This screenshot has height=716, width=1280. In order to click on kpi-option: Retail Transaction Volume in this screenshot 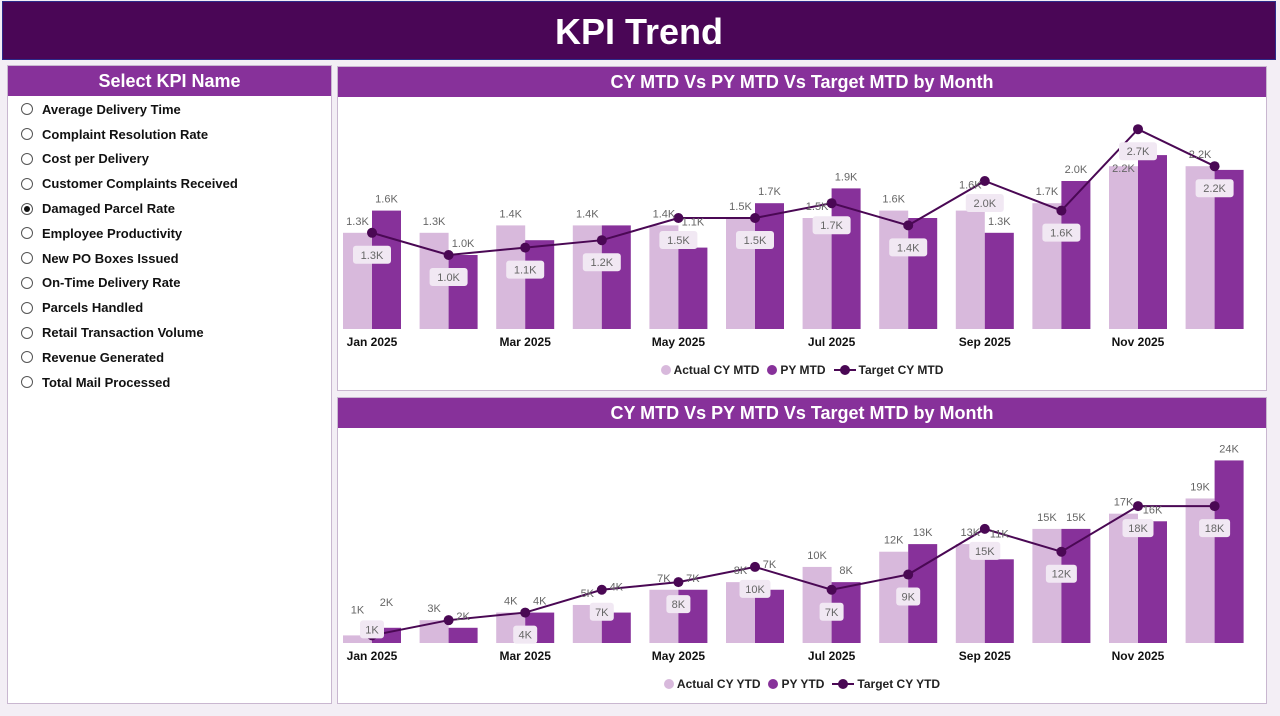, I will do `click(169, 332)`.